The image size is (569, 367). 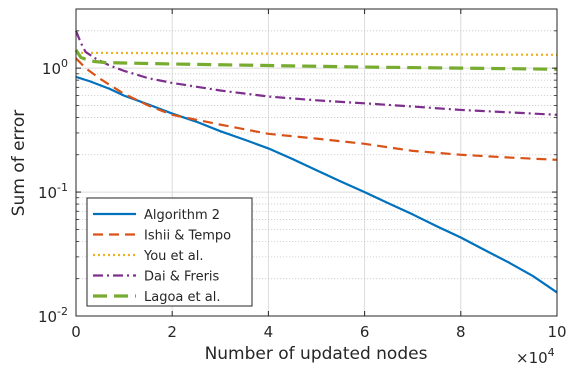 I want to click on x-tick-label: 2, so click(x=172, y=332).